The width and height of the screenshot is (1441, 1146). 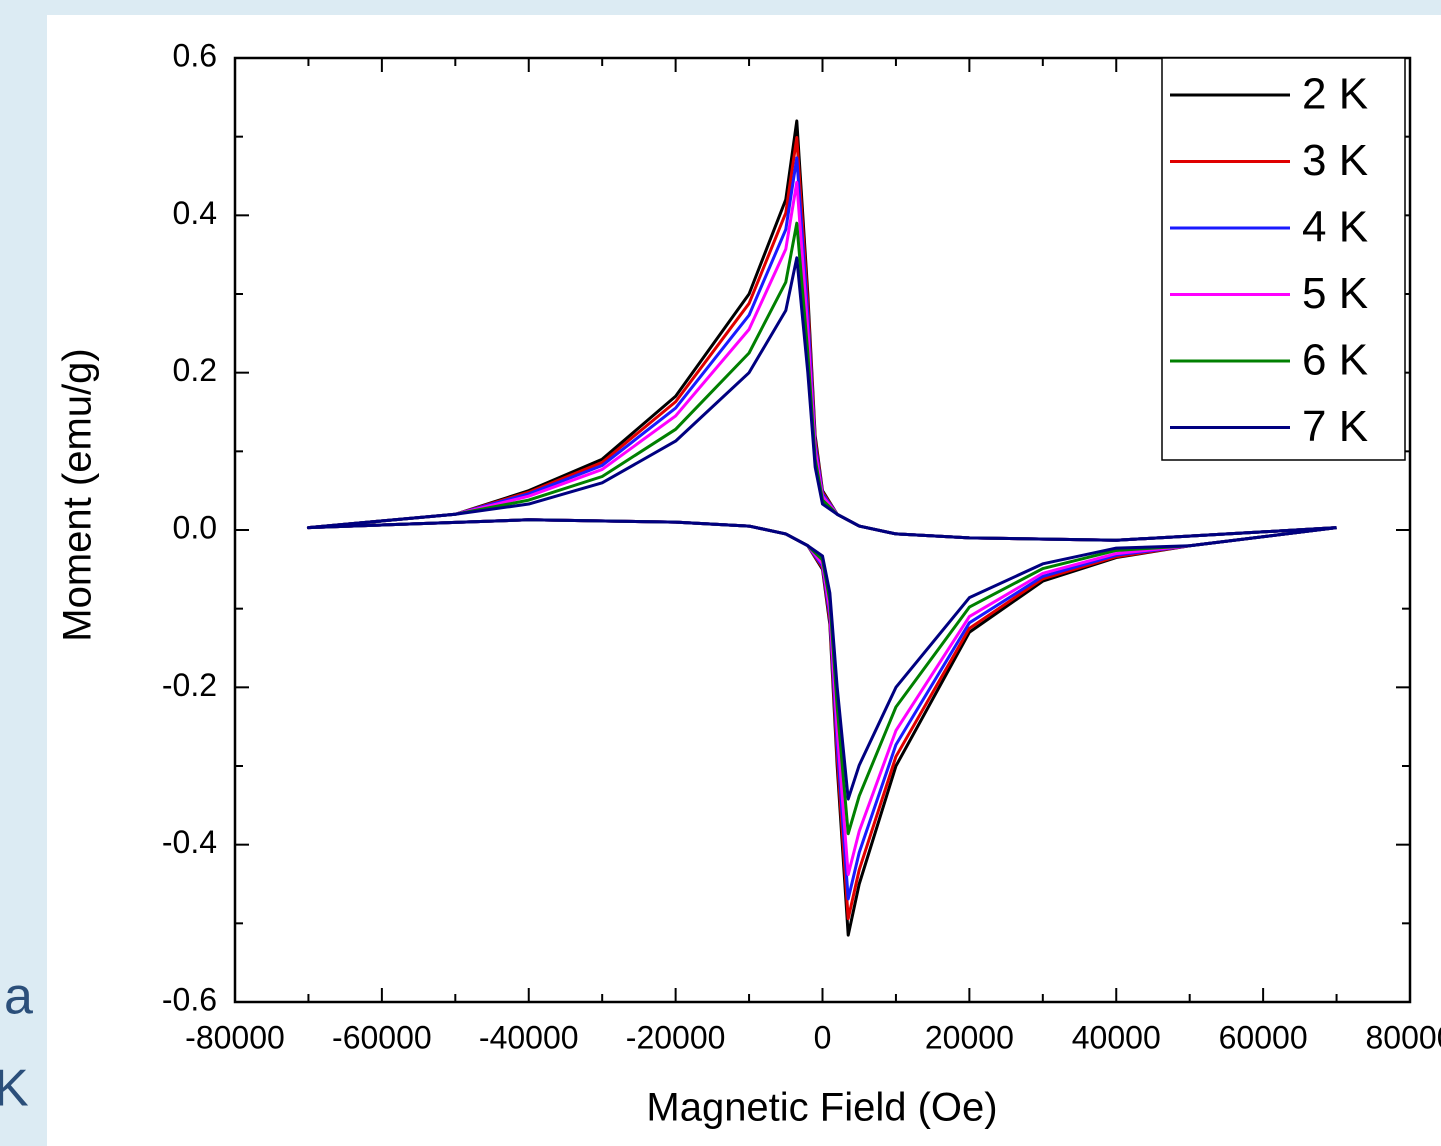 I want to click on x-tick-label: -80000, so click(x=235, y=1037).